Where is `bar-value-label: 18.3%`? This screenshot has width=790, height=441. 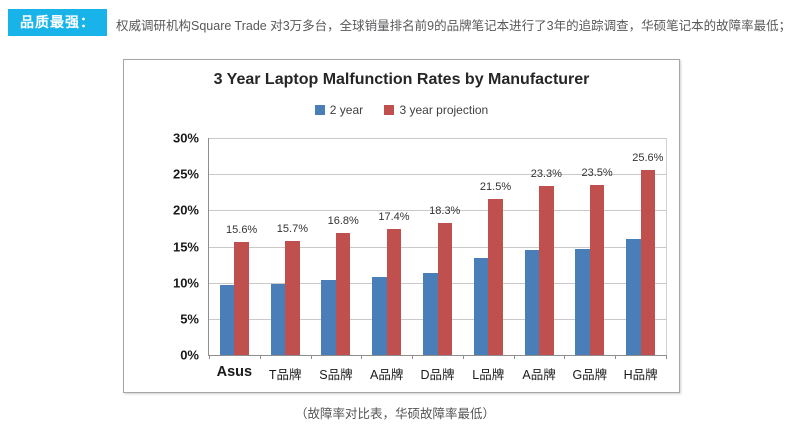
bar-value-label: 18.3% is located at coordinates (445, 210).